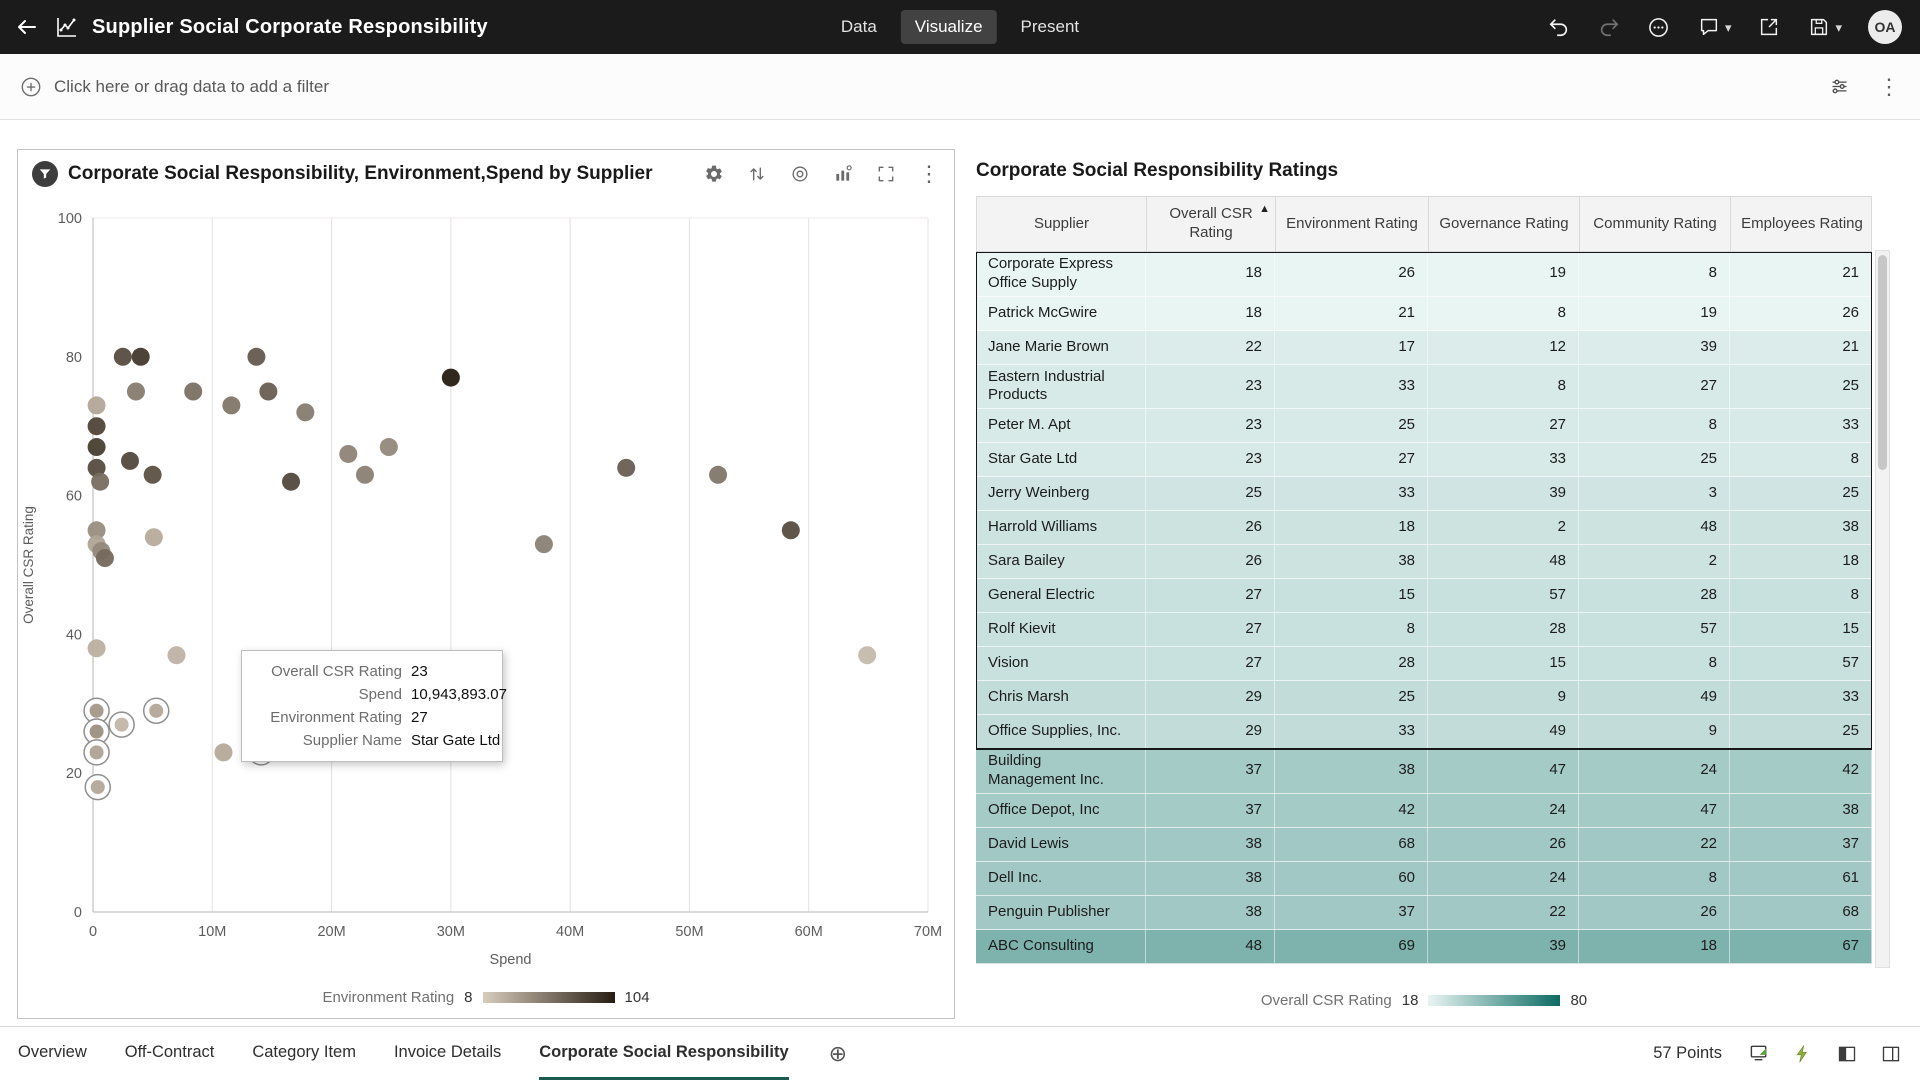 This screenshot has height=1080, width=1920. I want to click on table-row: Dell Inc. 38 60 24 8 61, so click(1424, 878).